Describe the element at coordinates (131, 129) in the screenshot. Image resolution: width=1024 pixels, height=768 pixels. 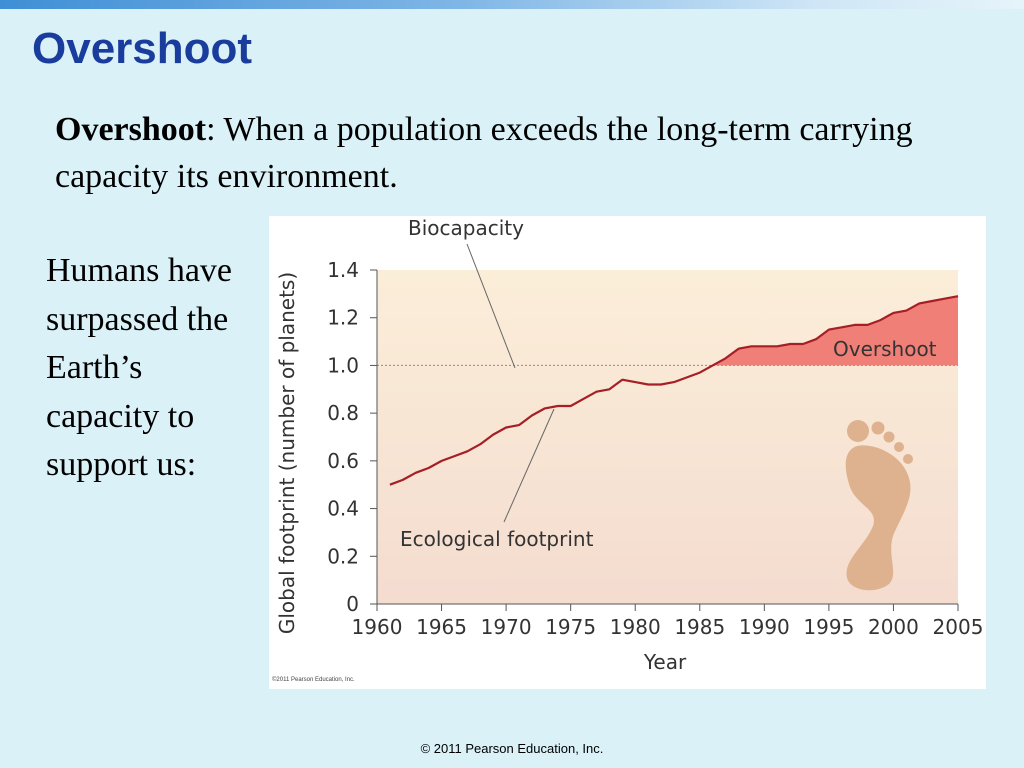
I see `definition-term: Overshoot` at that location.